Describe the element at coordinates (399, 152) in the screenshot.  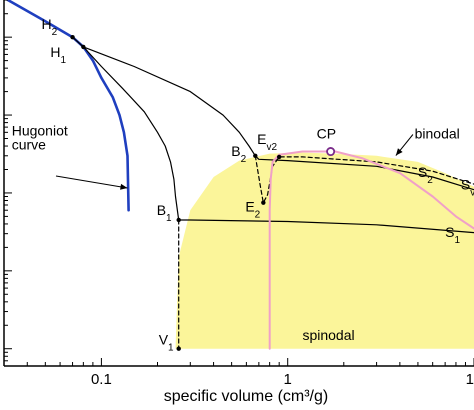
I see `binodal-arrow-head` at that location.